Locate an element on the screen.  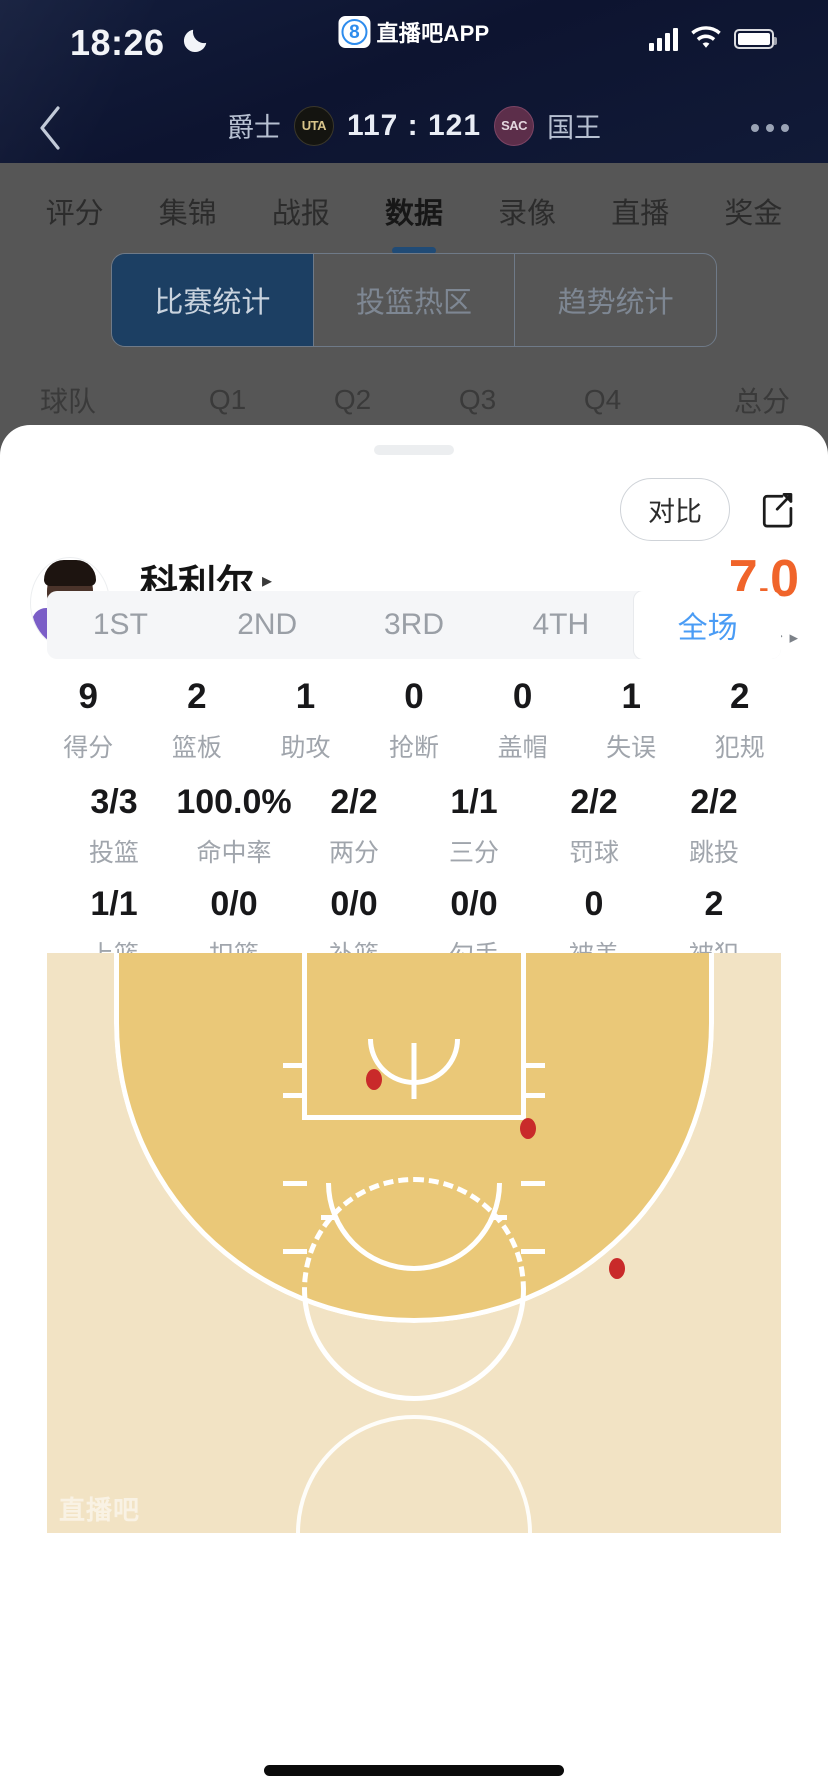
segment-match-stats: 比赛统计 is located at coordinates (212, 300).